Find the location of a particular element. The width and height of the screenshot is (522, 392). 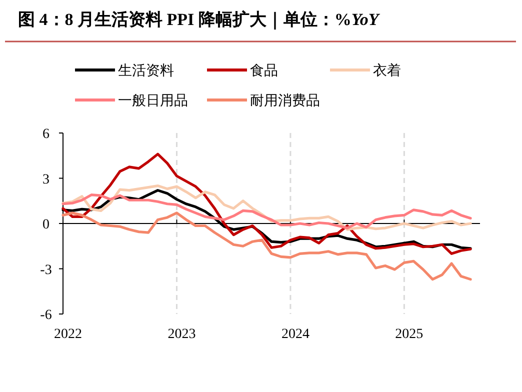

chart-title: 图 4：8 月生活资料 PPI 降幅扩大｜单位：%YoY is located at coordinates (199, 20).